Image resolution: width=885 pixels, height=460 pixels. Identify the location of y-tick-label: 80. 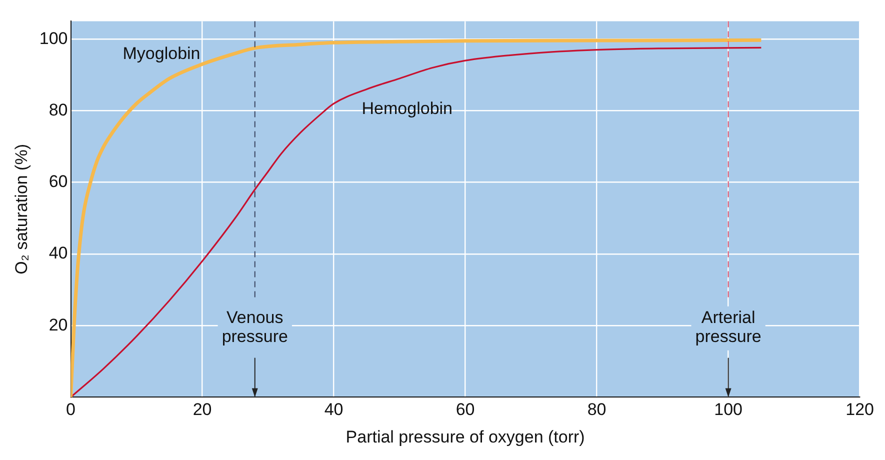
(58, 110).